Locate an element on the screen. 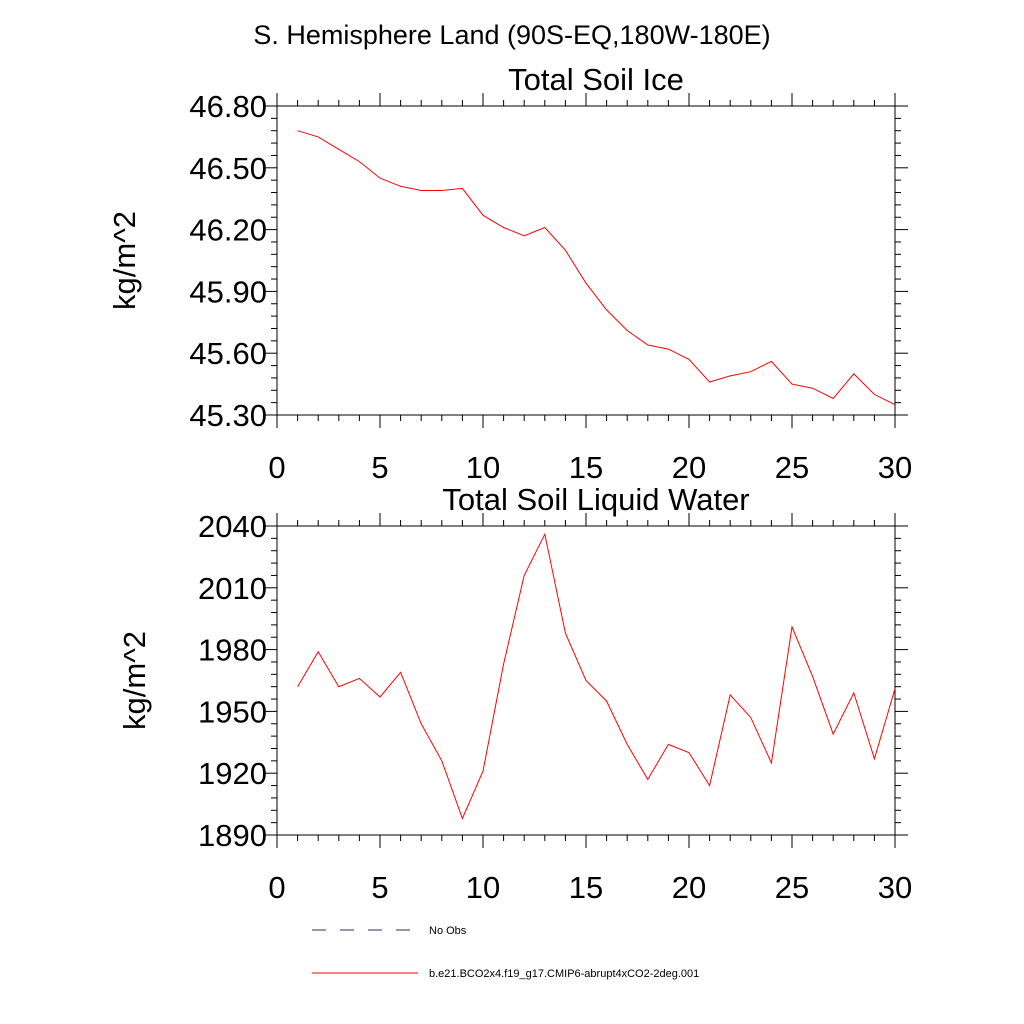 The image size is (1024, 1024). y-tick-label: 1890 is located at coordinates (232, 835).